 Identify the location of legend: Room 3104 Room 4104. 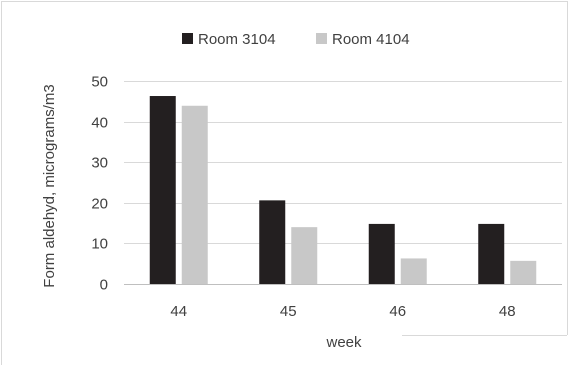
(296, 39).